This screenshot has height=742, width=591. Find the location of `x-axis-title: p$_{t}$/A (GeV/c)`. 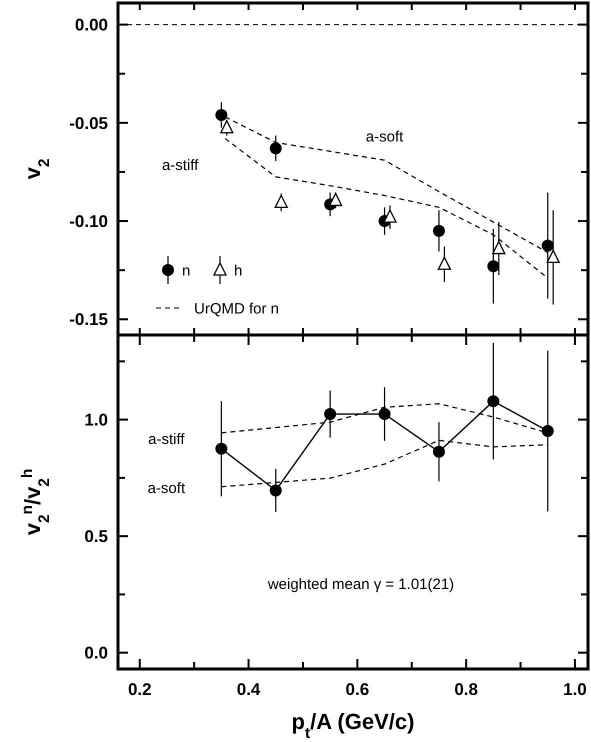

x-axis-title: p$_{t}$/A (GeV/c) is located at coordinates (353, 725).